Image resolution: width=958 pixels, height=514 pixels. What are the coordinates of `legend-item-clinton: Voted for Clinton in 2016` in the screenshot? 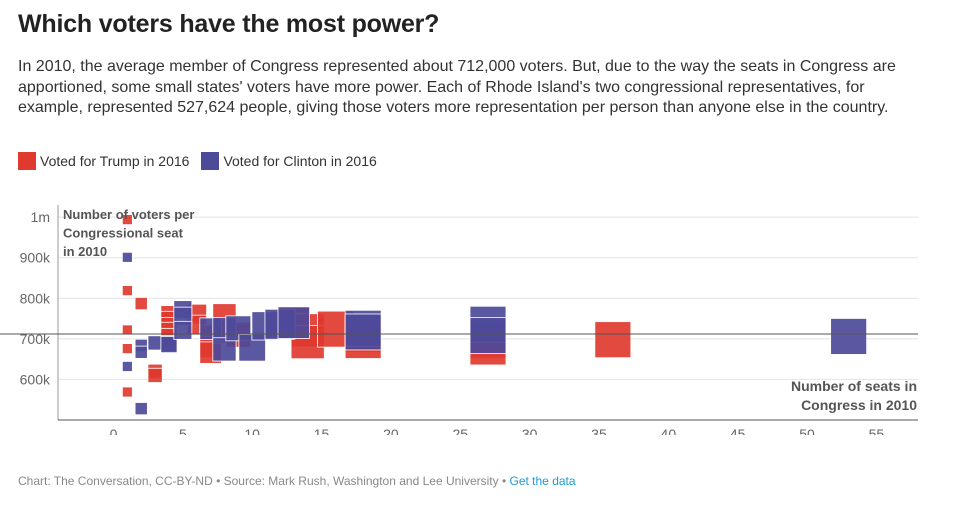 It's located at (289, 161).